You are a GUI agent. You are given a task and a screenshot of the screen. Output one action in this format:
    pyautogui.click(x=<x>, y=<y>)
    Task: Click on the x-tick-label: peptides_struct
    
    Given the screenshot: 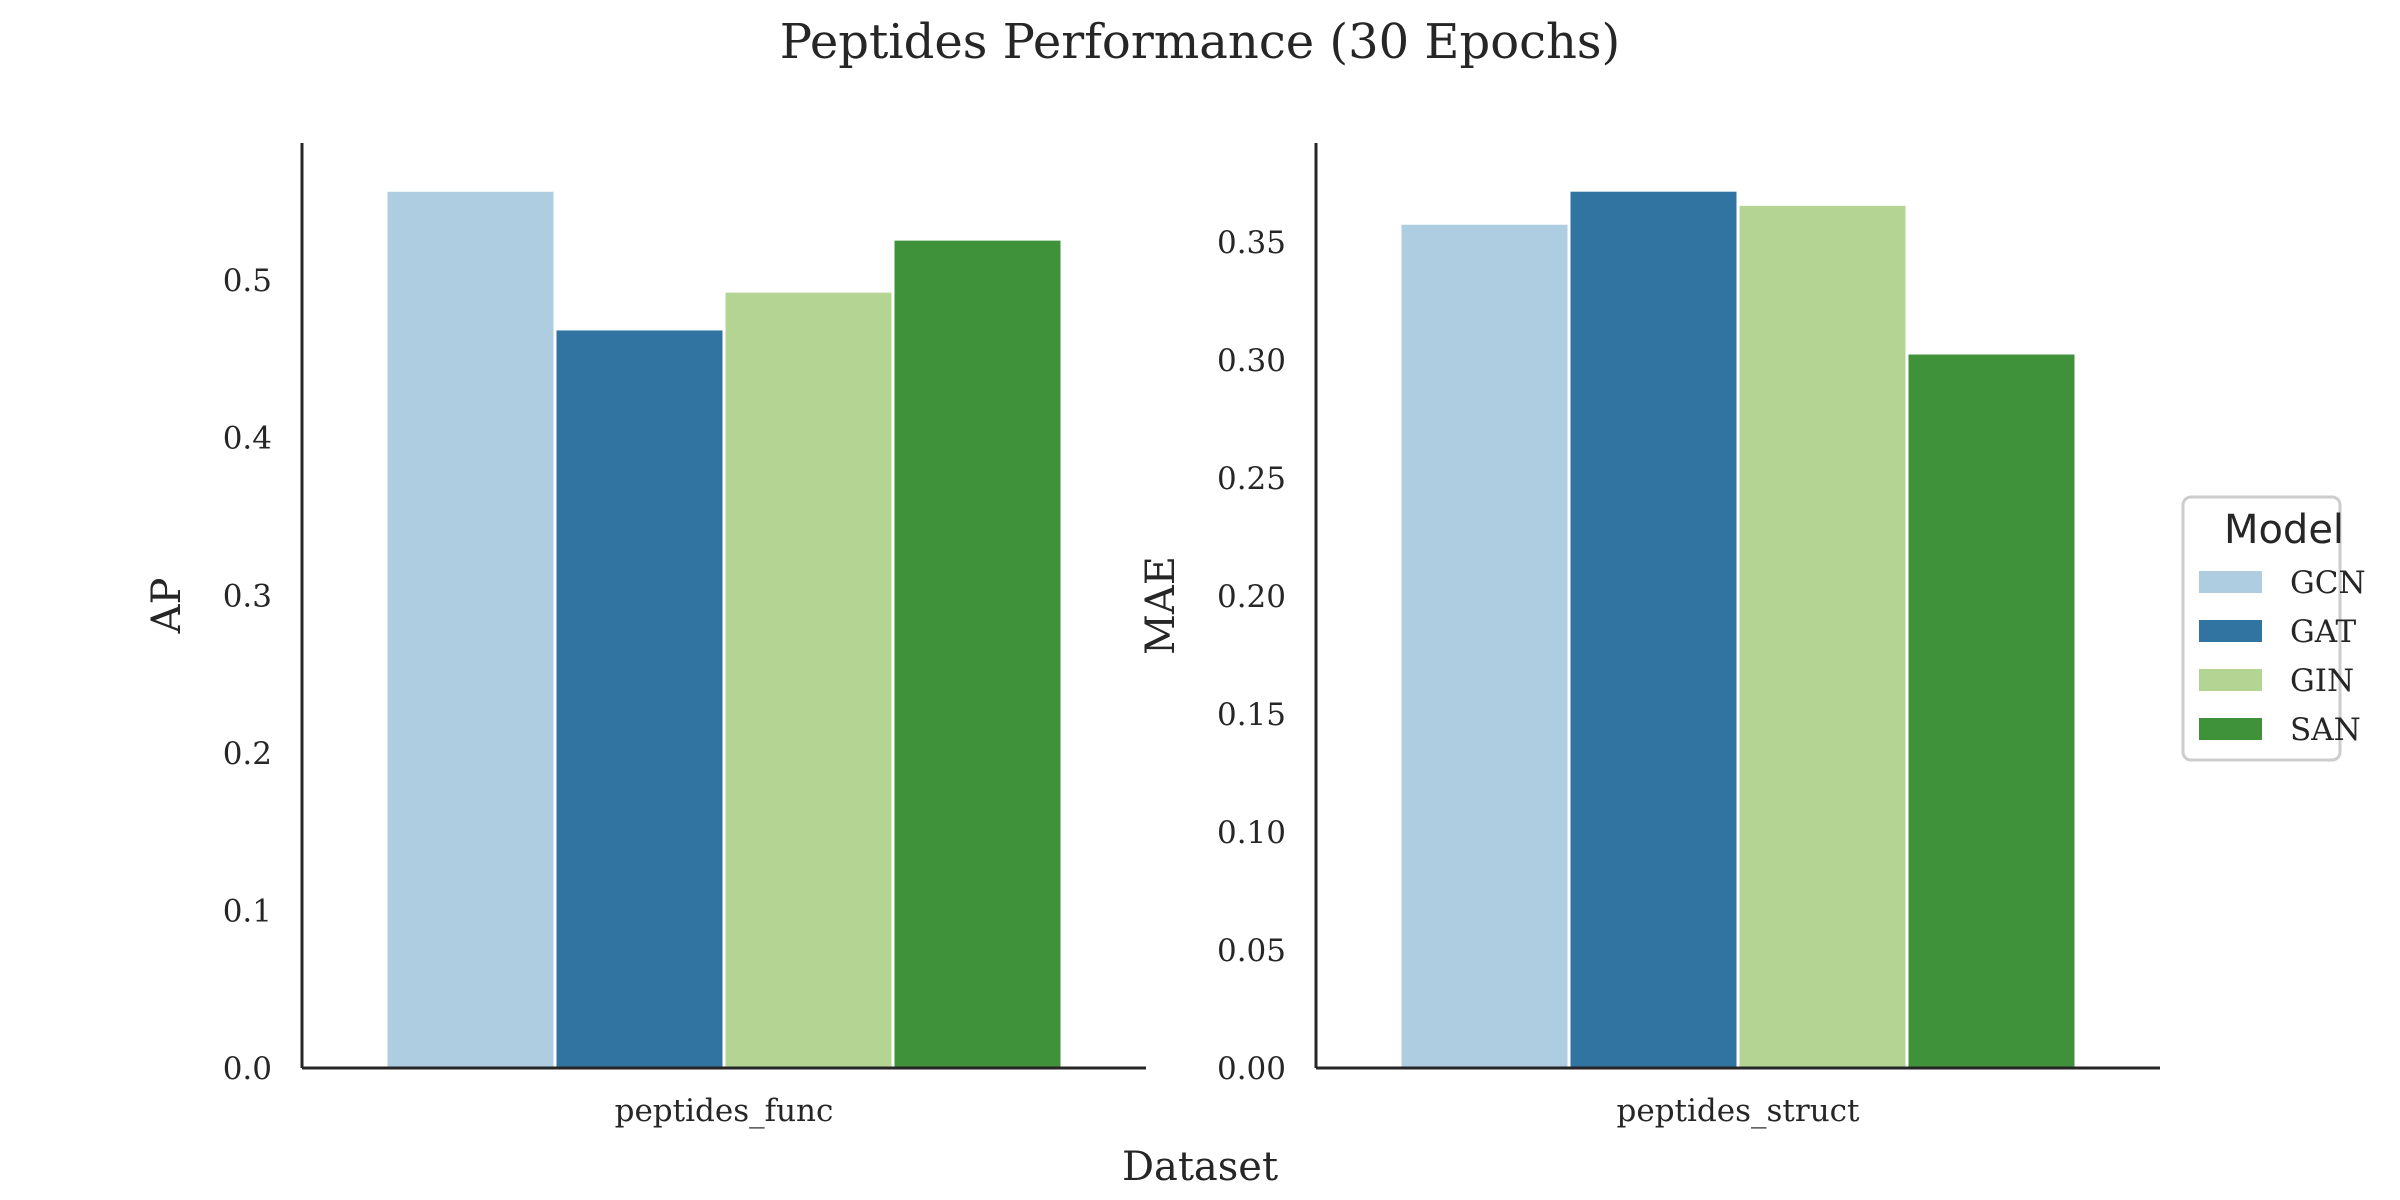 What is the action you would take?
    pyautogui.click(x=1739, y=1111)
    